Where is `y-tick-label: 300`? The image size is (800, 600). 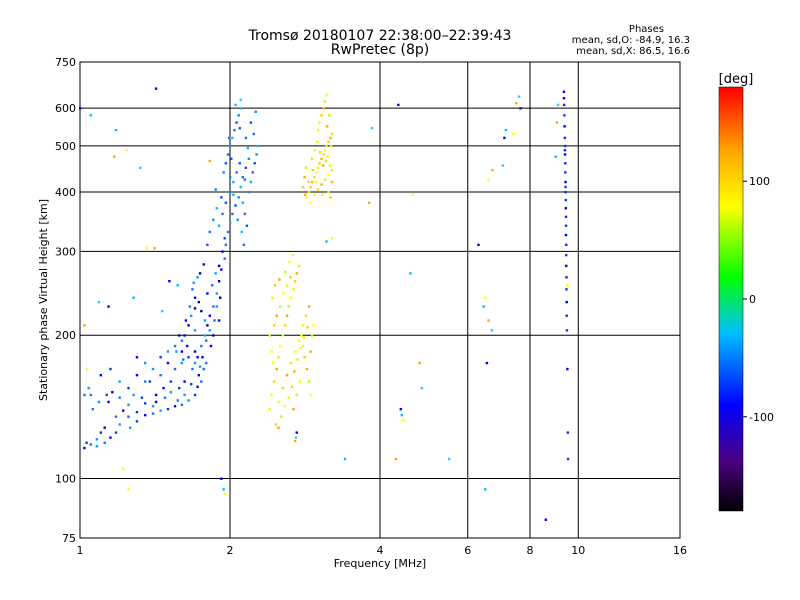 y-tick-label: 300 is located at coordinates (65, 251).